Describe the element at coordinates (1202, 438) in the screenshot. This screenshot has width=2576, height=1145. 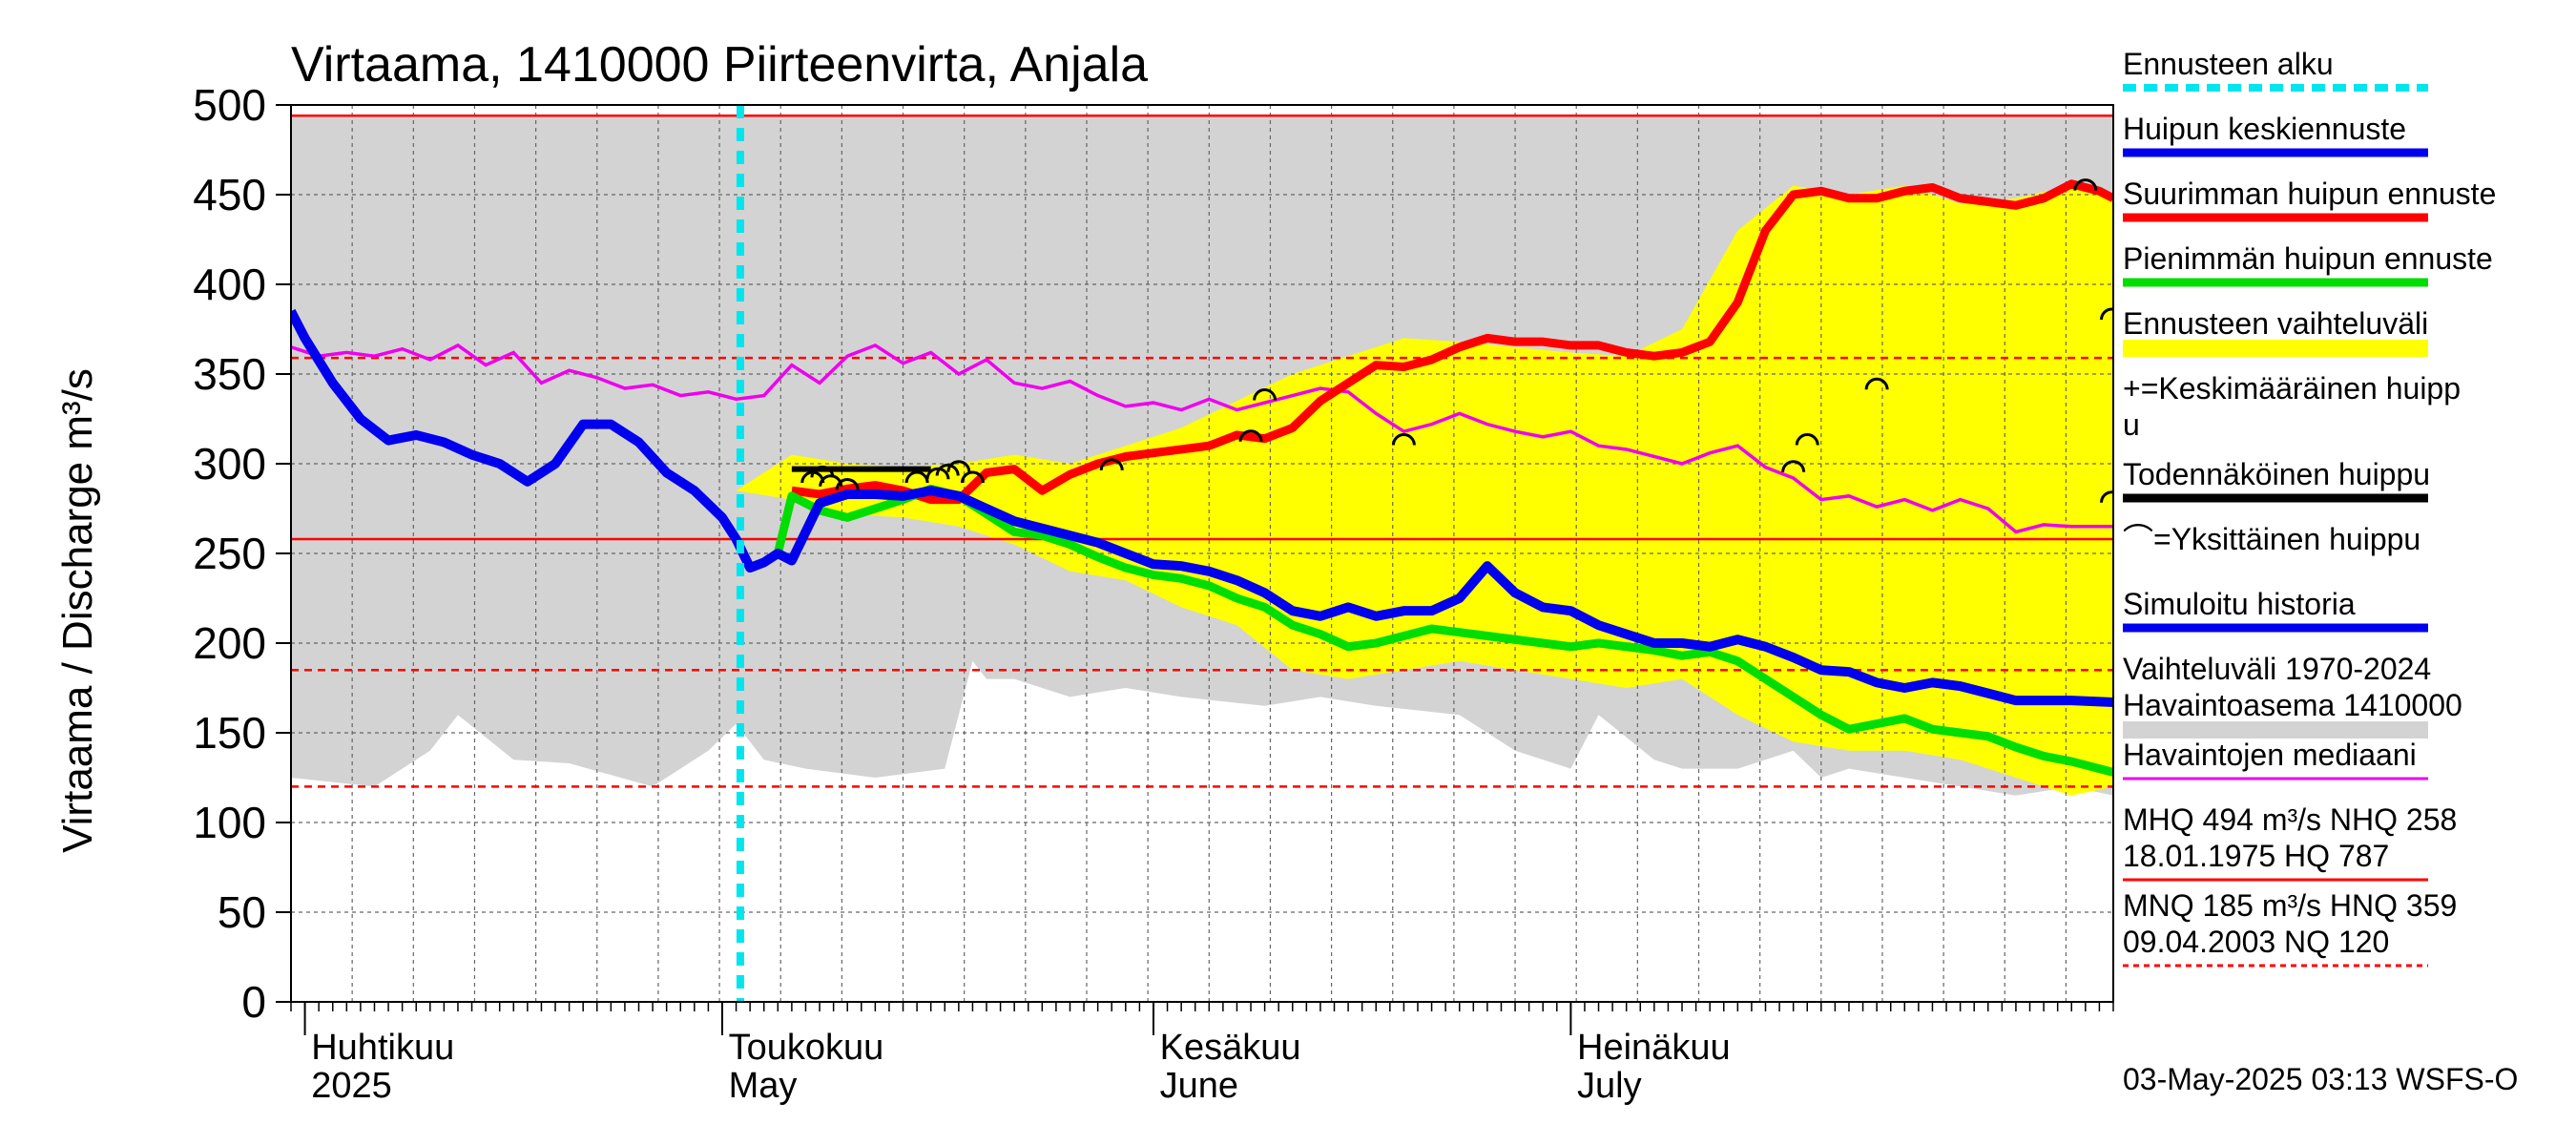
I see `series-median-line` at that location.